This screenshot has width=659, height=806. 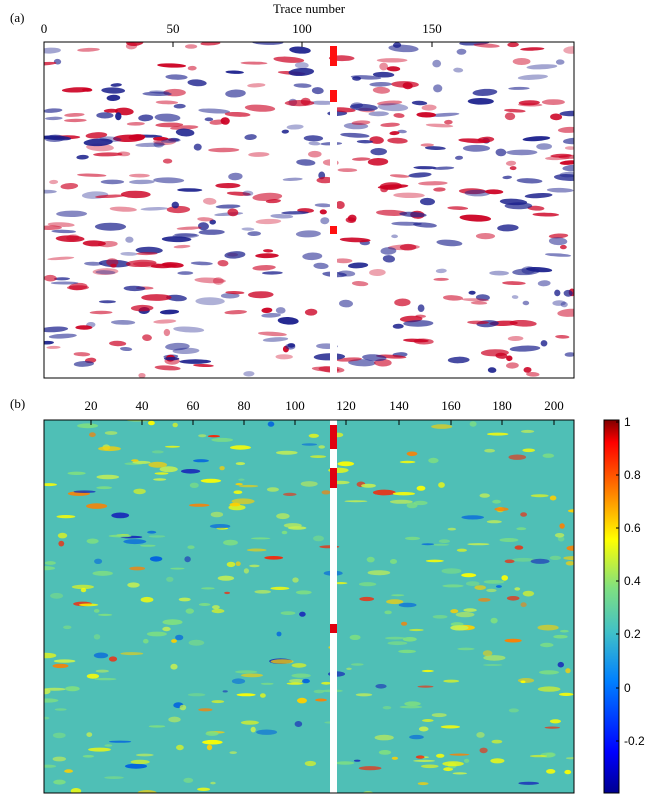 What do you see at coordinates (627, 688) in the screenshot?
I see `colorbar-tick-label: 0` at bounding box center [627, 688].